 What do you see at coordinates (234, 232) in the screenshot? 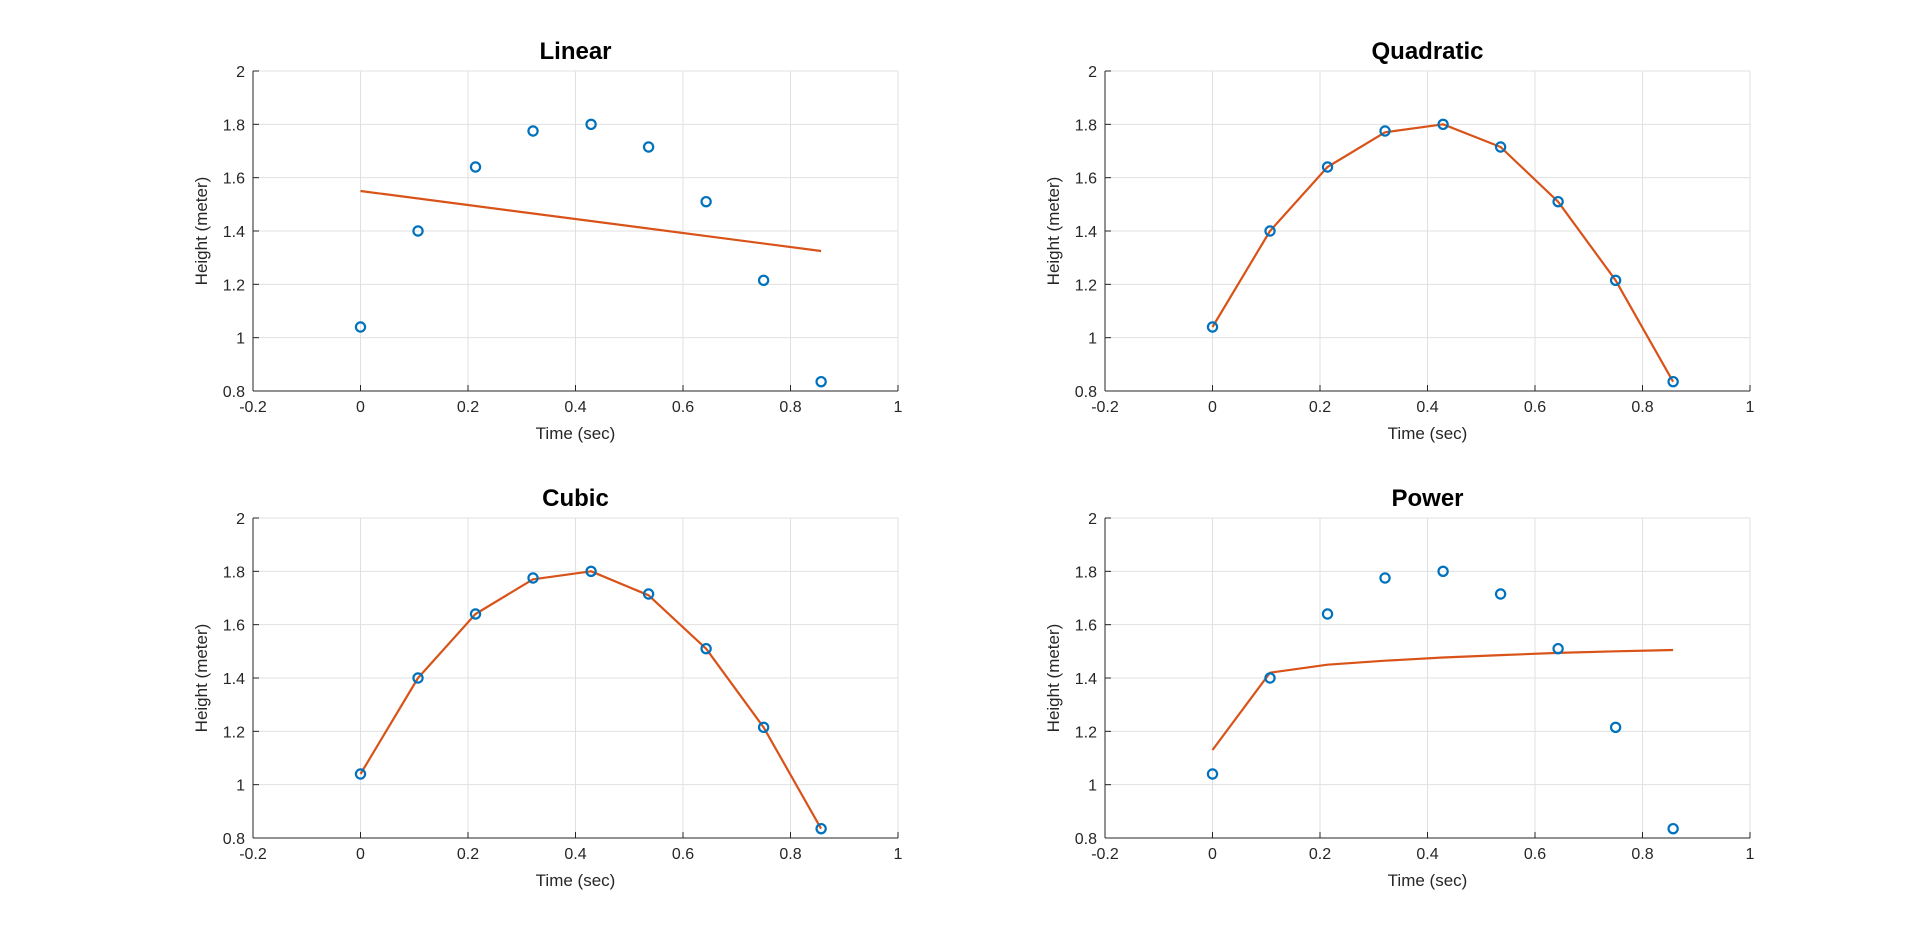
I see `linear-y-tick-label: 1.4` at bounding box center [234, 232].